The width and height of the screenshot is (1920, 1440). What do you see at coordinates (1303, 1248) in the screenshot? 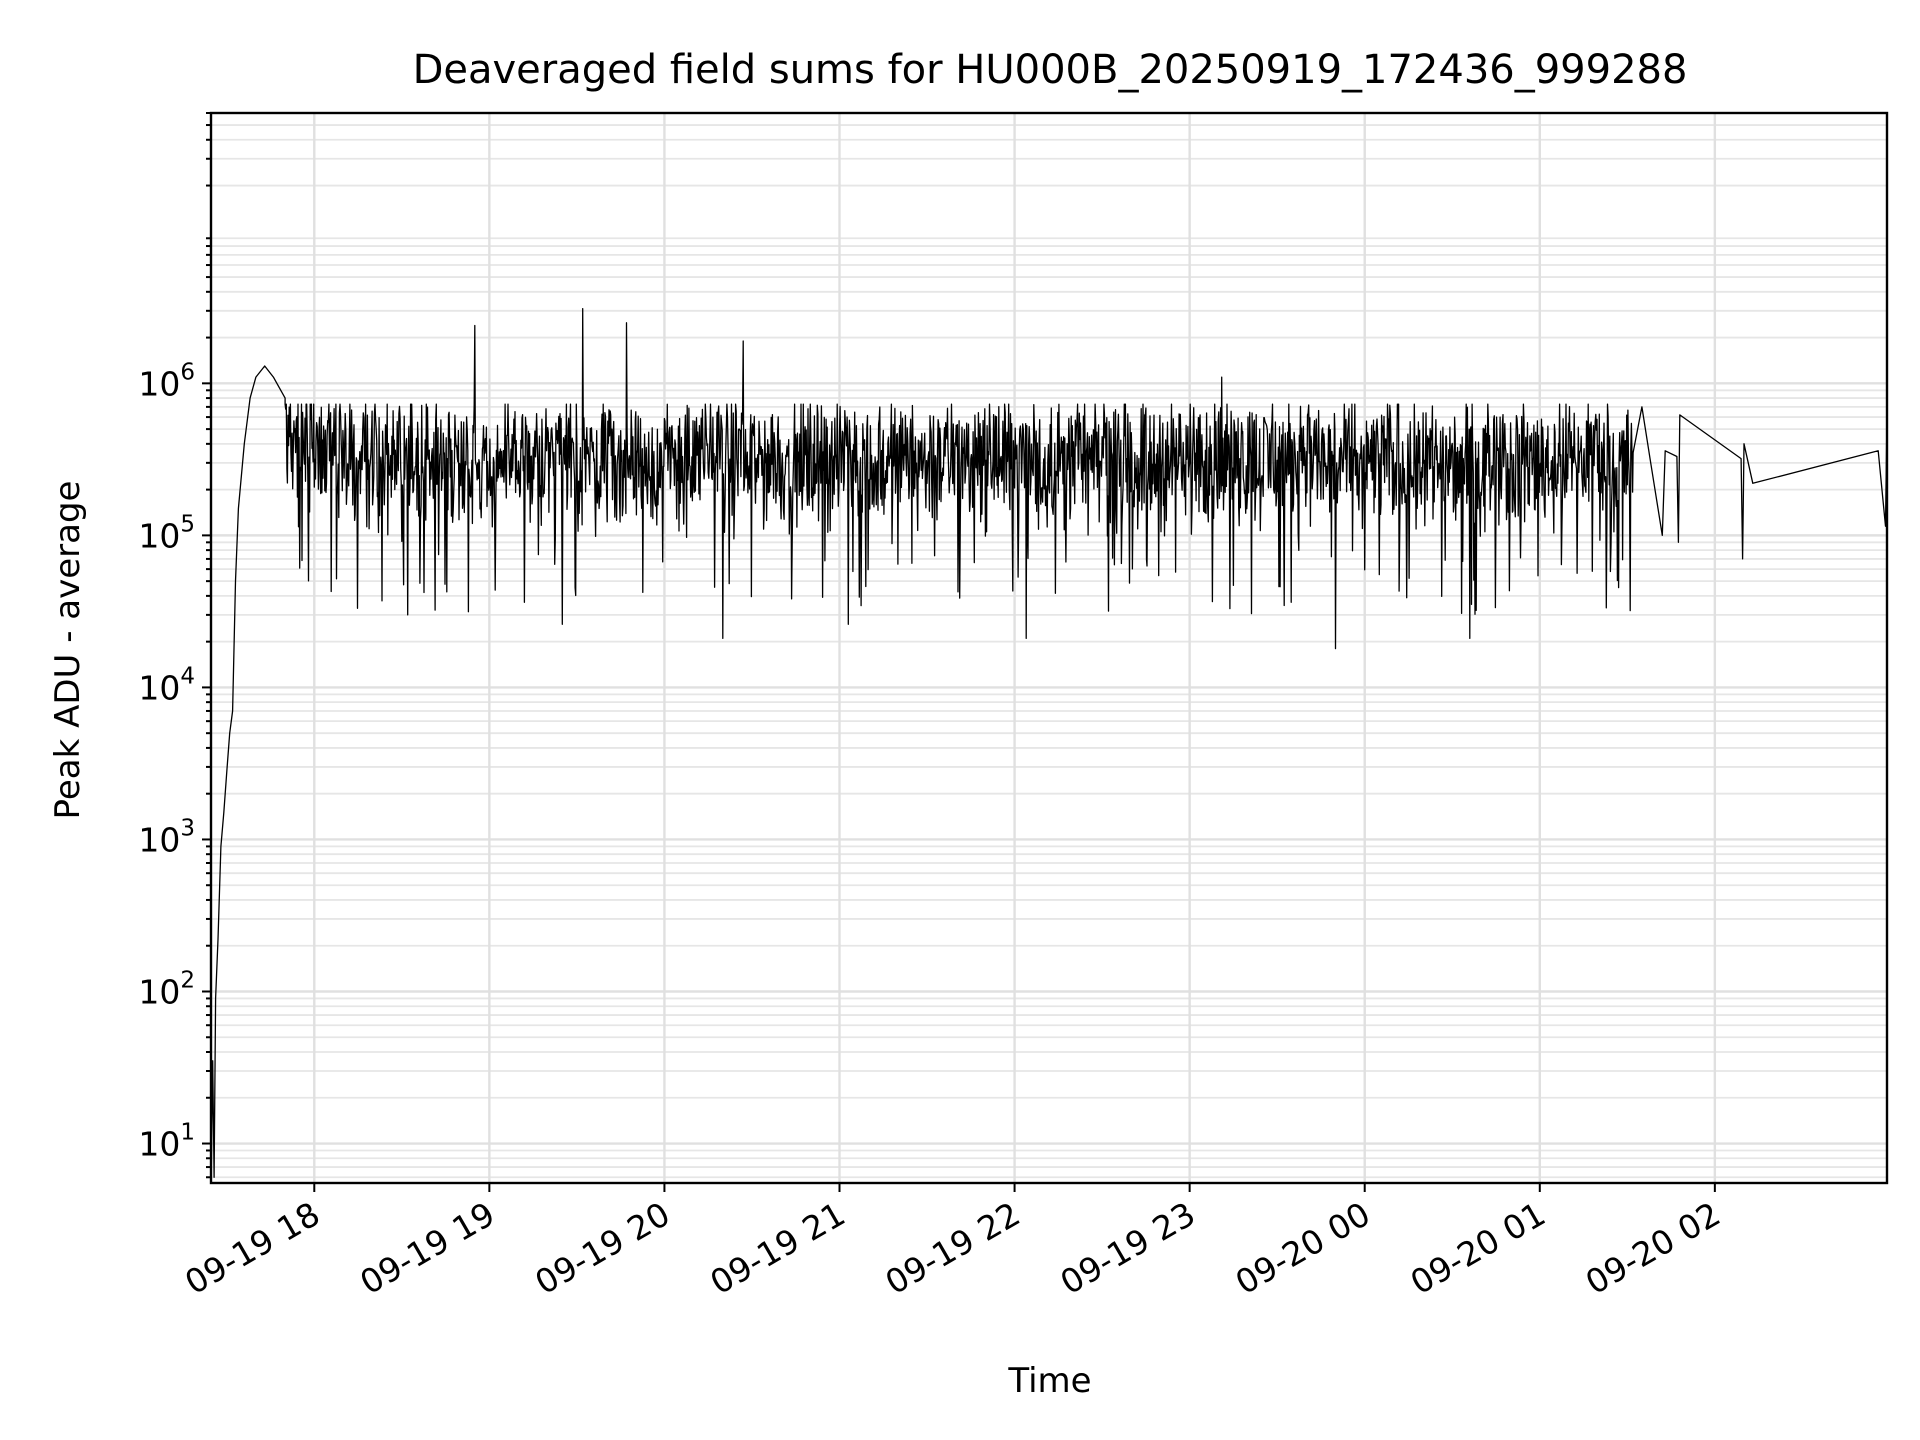
I see `x-tick-label: 09-20 00` at bounding box center [1303, 1248].